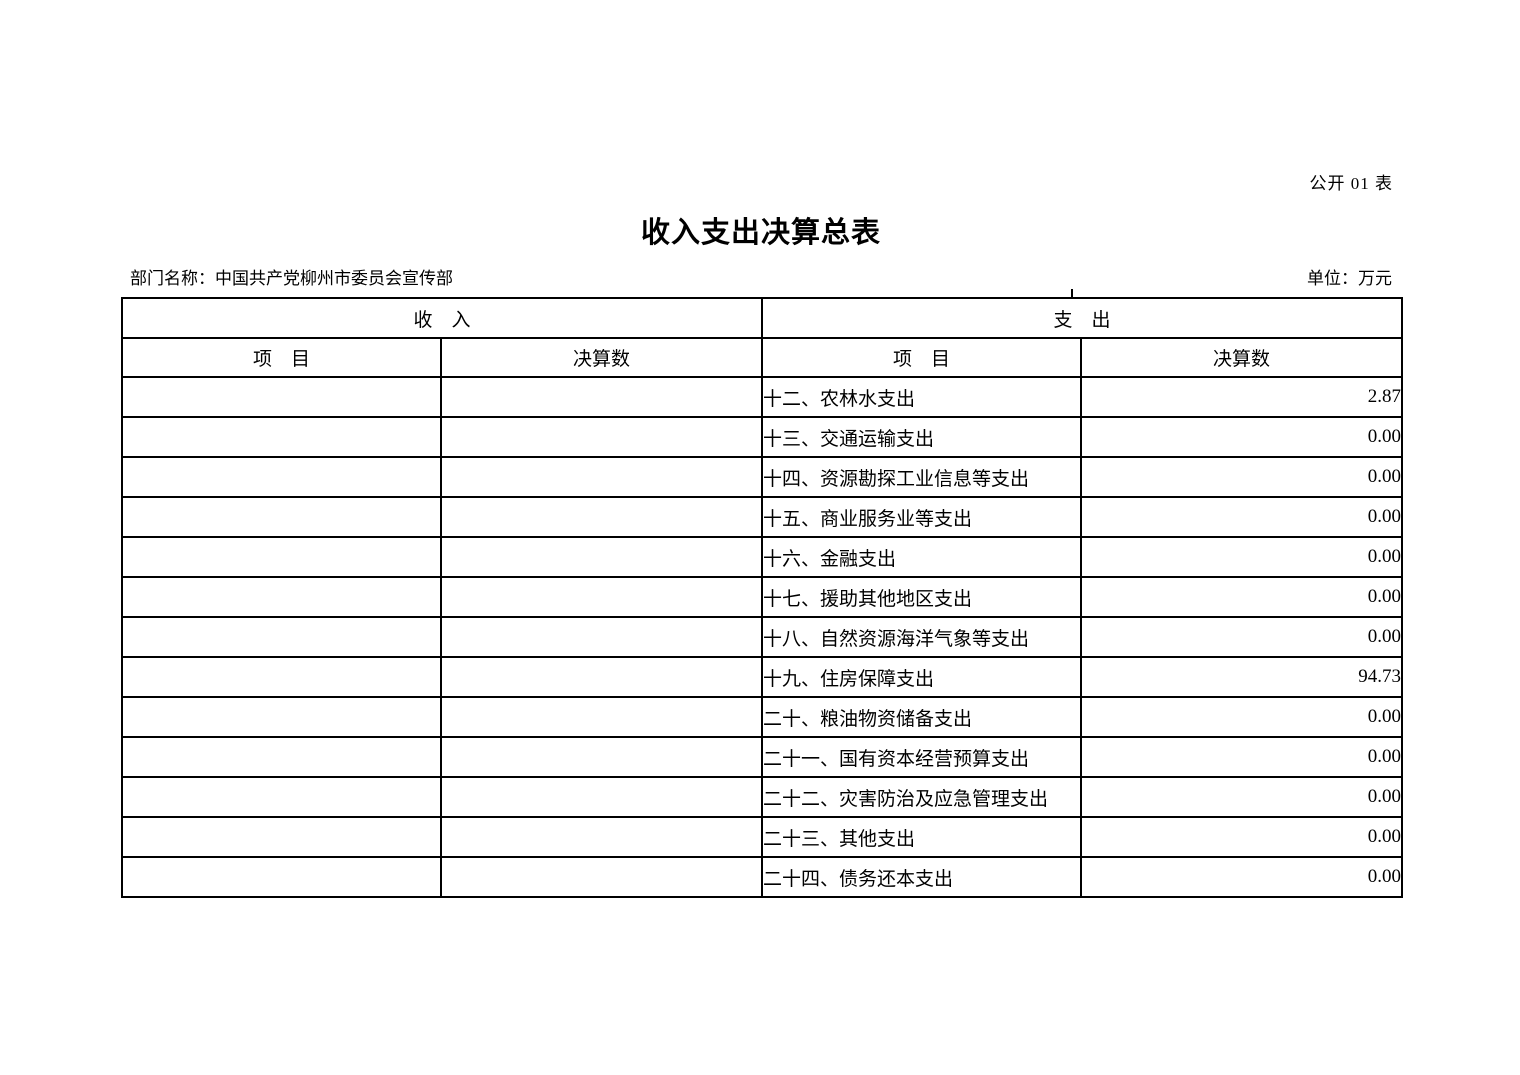 Image resolution: width=1520 pixels, height=1075 pixels. I want to click on expenditure-section-header: 支 出, so click(1082, 318).